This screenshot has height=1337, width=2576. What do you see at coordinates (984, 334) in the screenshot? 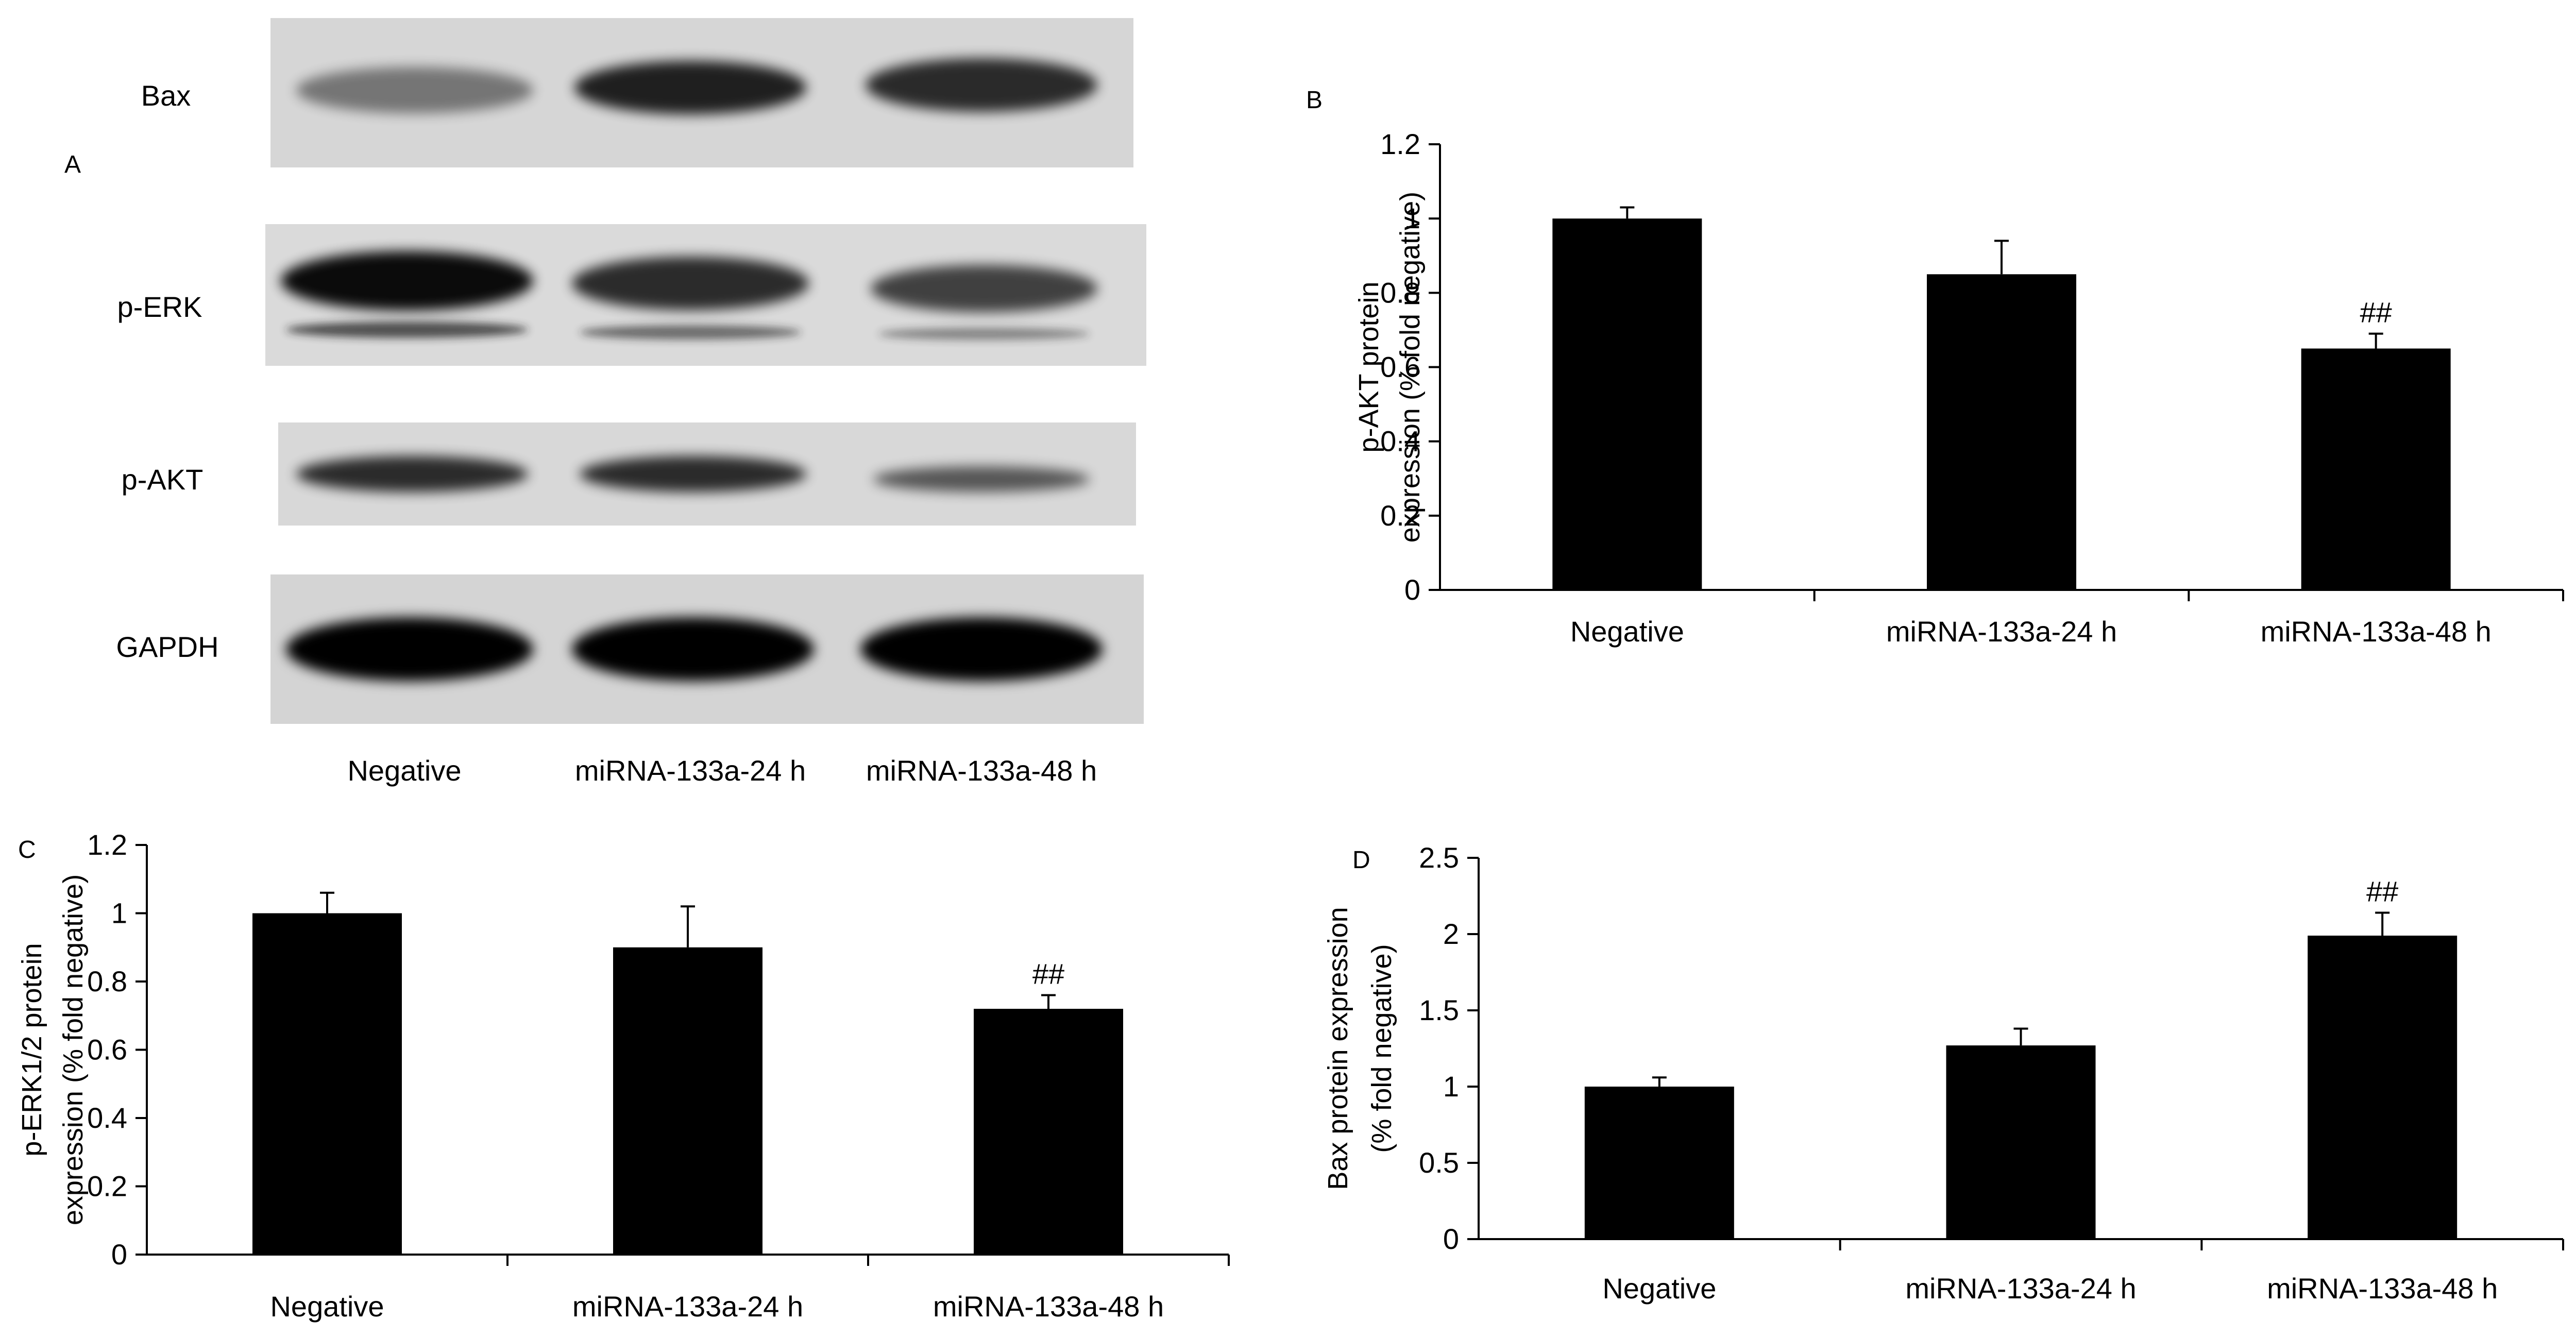
I see `blot-band-p-erk-48h-lower` at bounding box center [984, 334].